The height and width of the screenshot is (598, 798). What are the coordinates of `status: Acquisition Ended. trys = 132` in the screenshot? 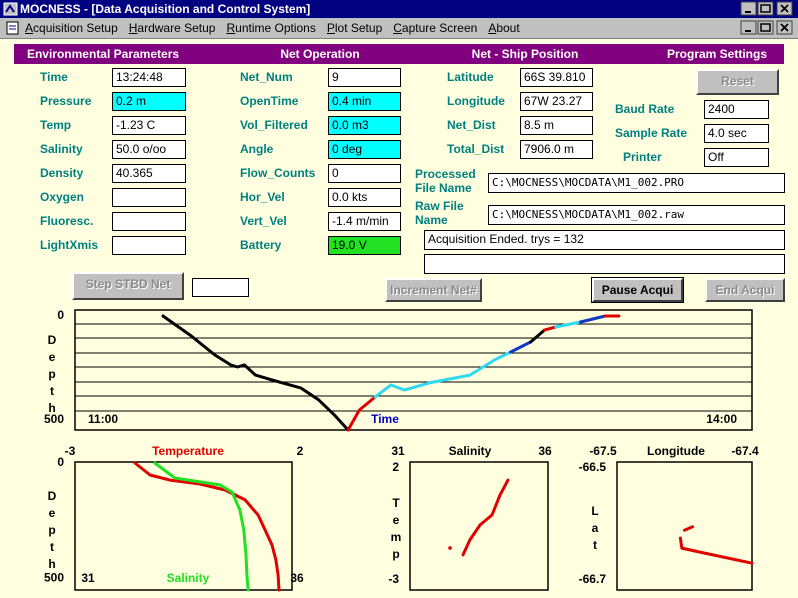 It's located at (604, 240).